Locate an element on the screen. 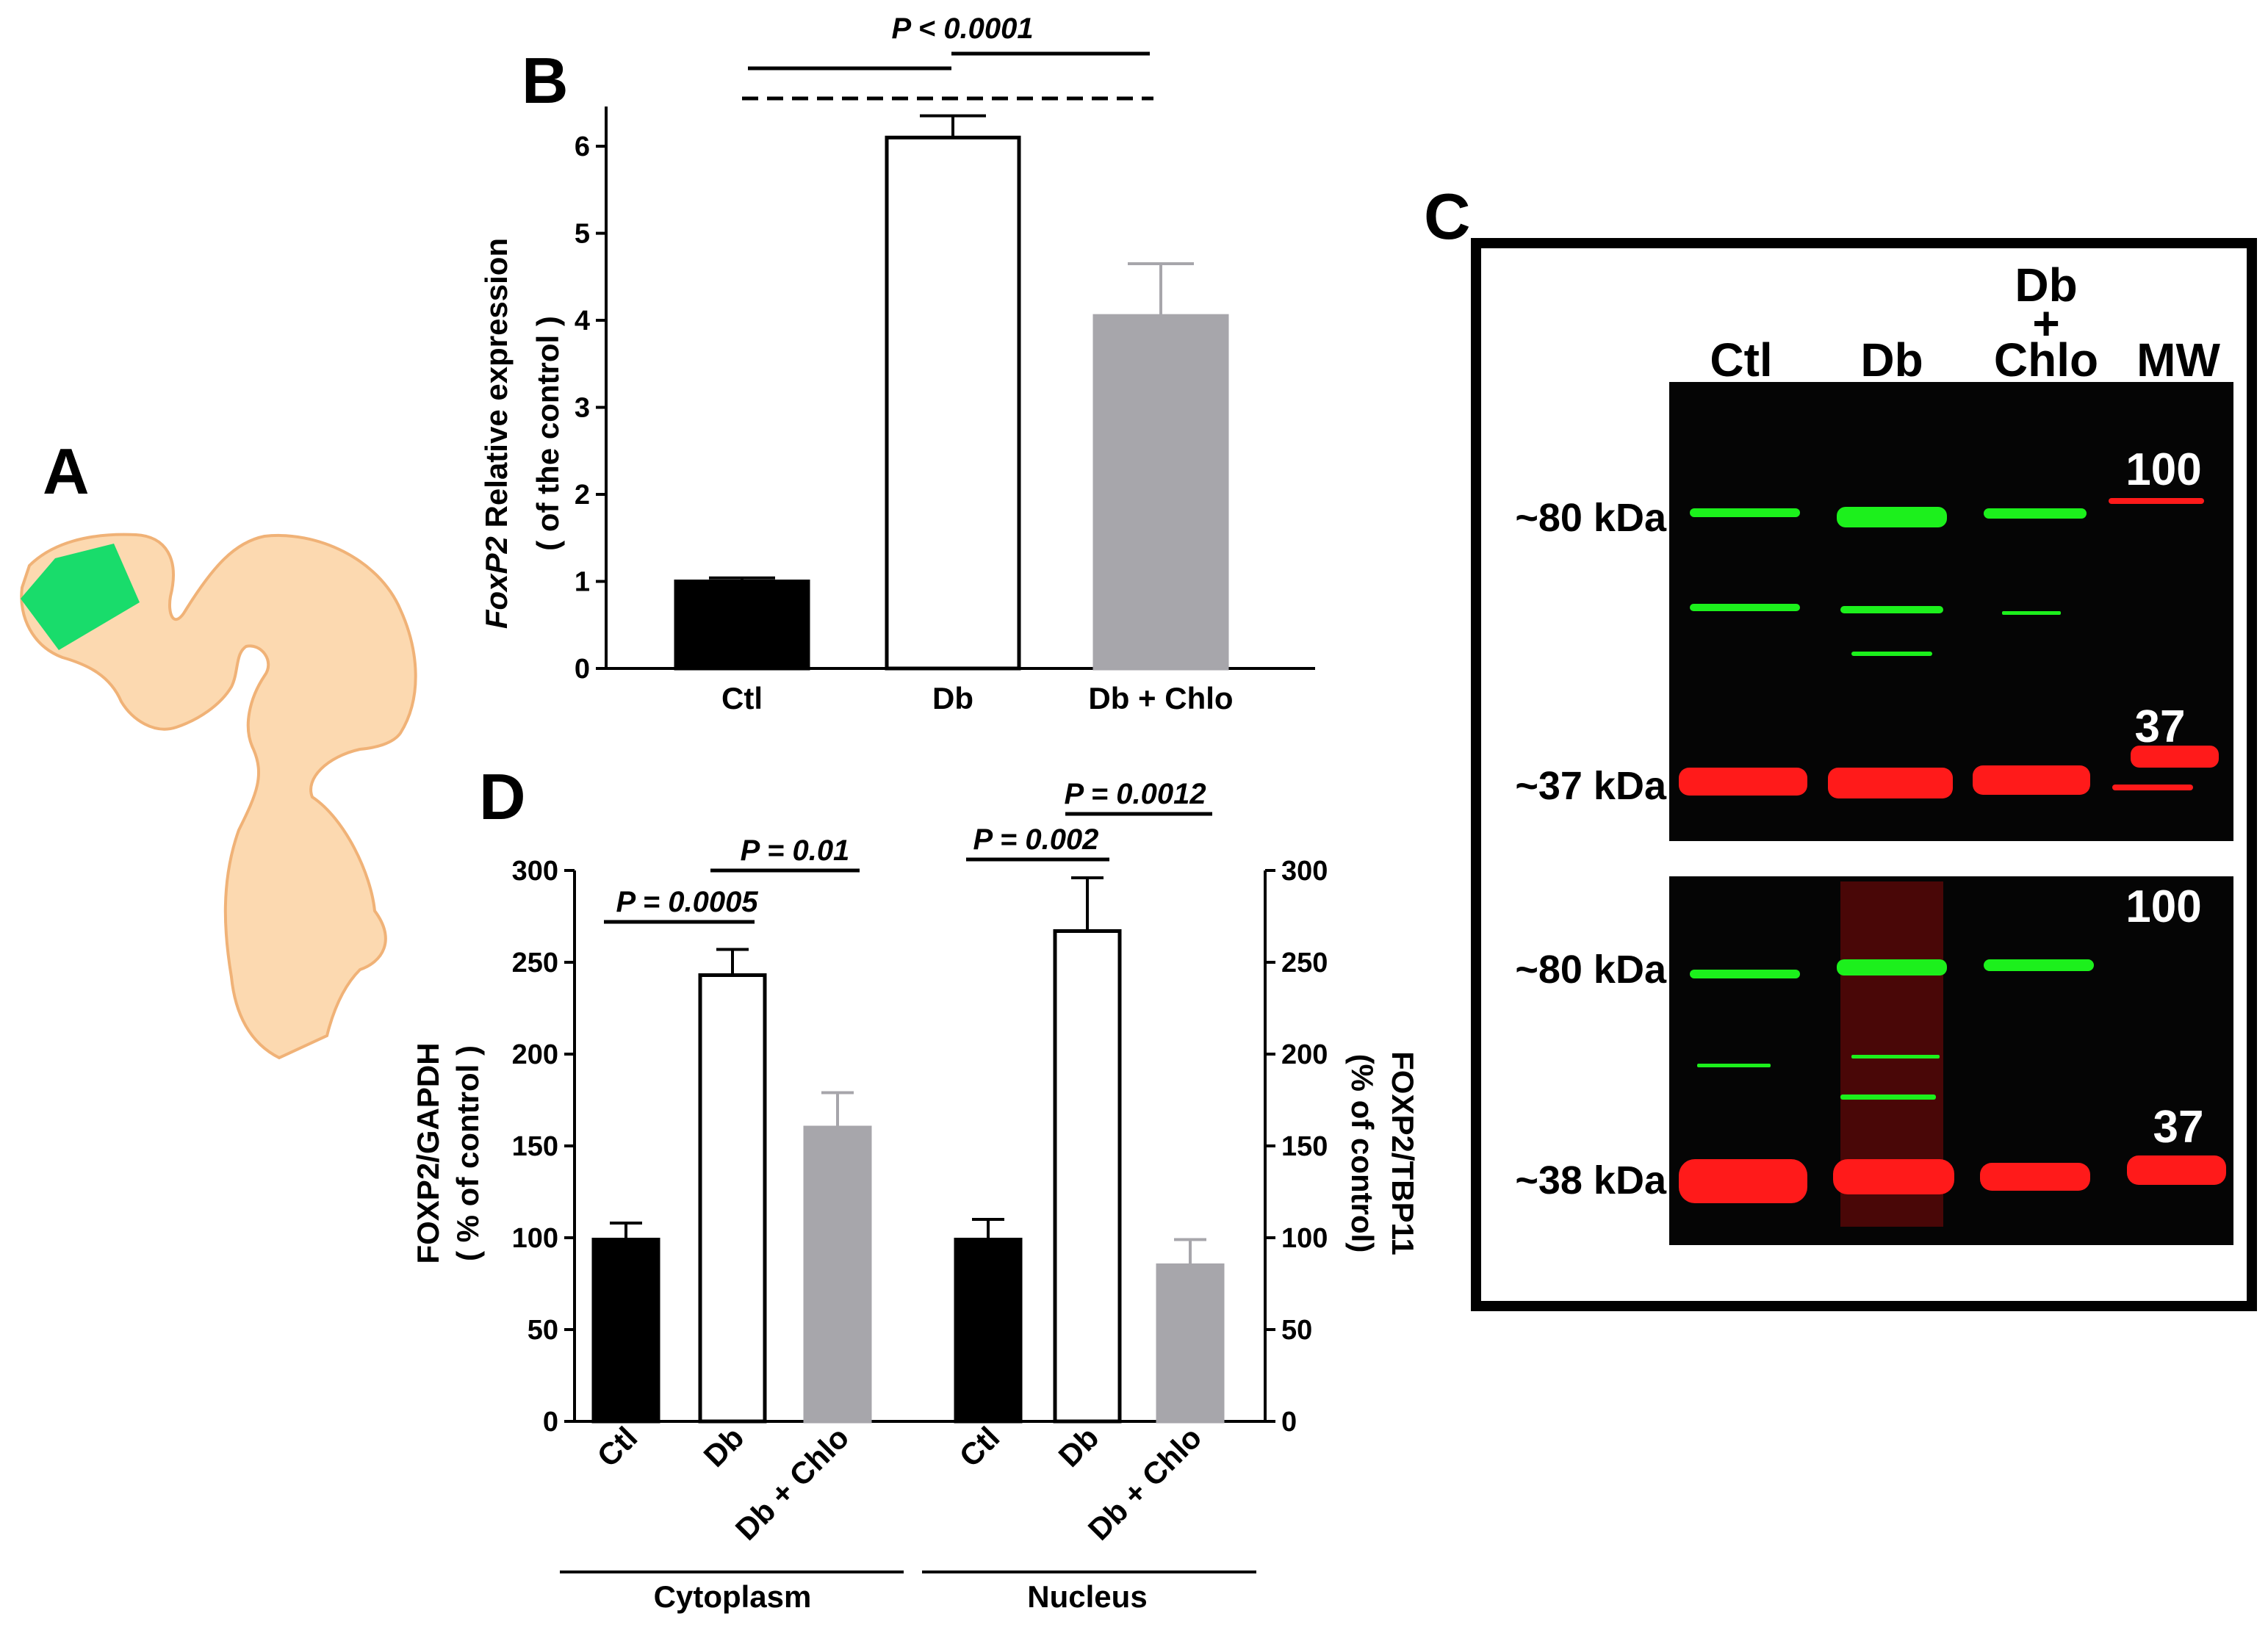  b-y-tick-label: 2 is located at coordinates (583, 495).